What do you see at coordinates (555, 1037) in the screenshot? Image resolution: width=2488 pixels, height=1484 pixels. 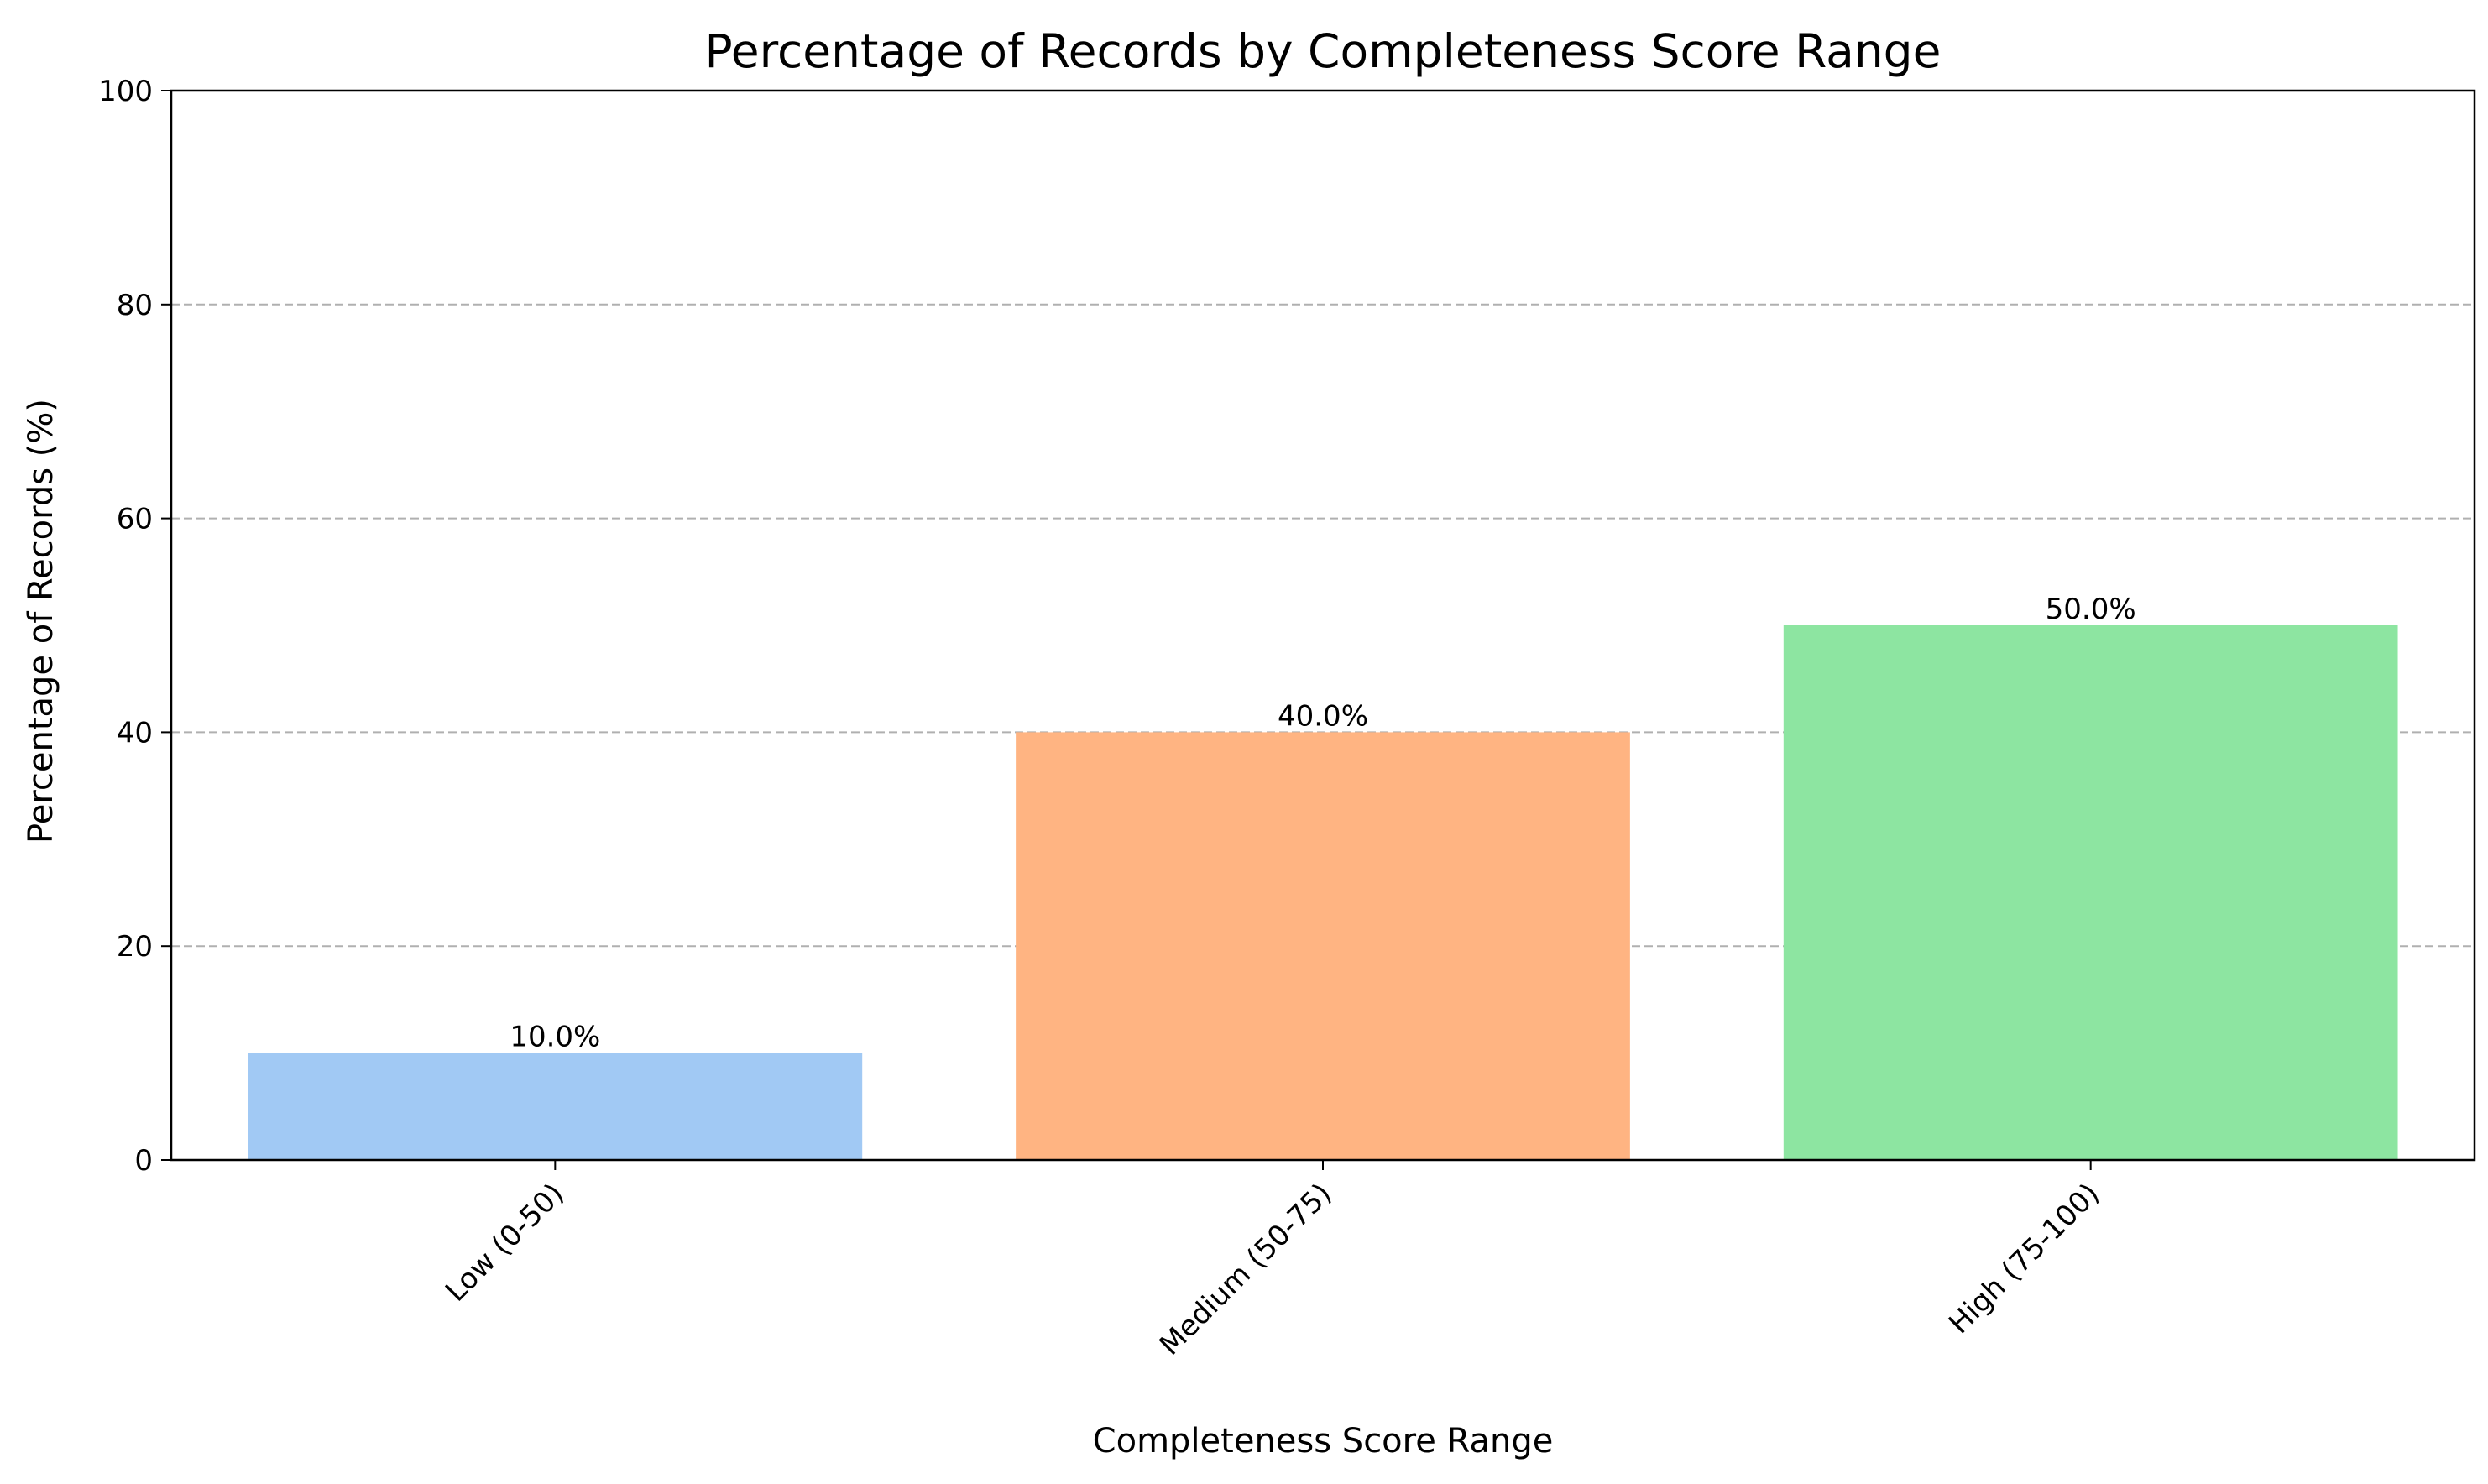 I see `bar-value-label: 10.0%` at bounding box center [555, 1037].